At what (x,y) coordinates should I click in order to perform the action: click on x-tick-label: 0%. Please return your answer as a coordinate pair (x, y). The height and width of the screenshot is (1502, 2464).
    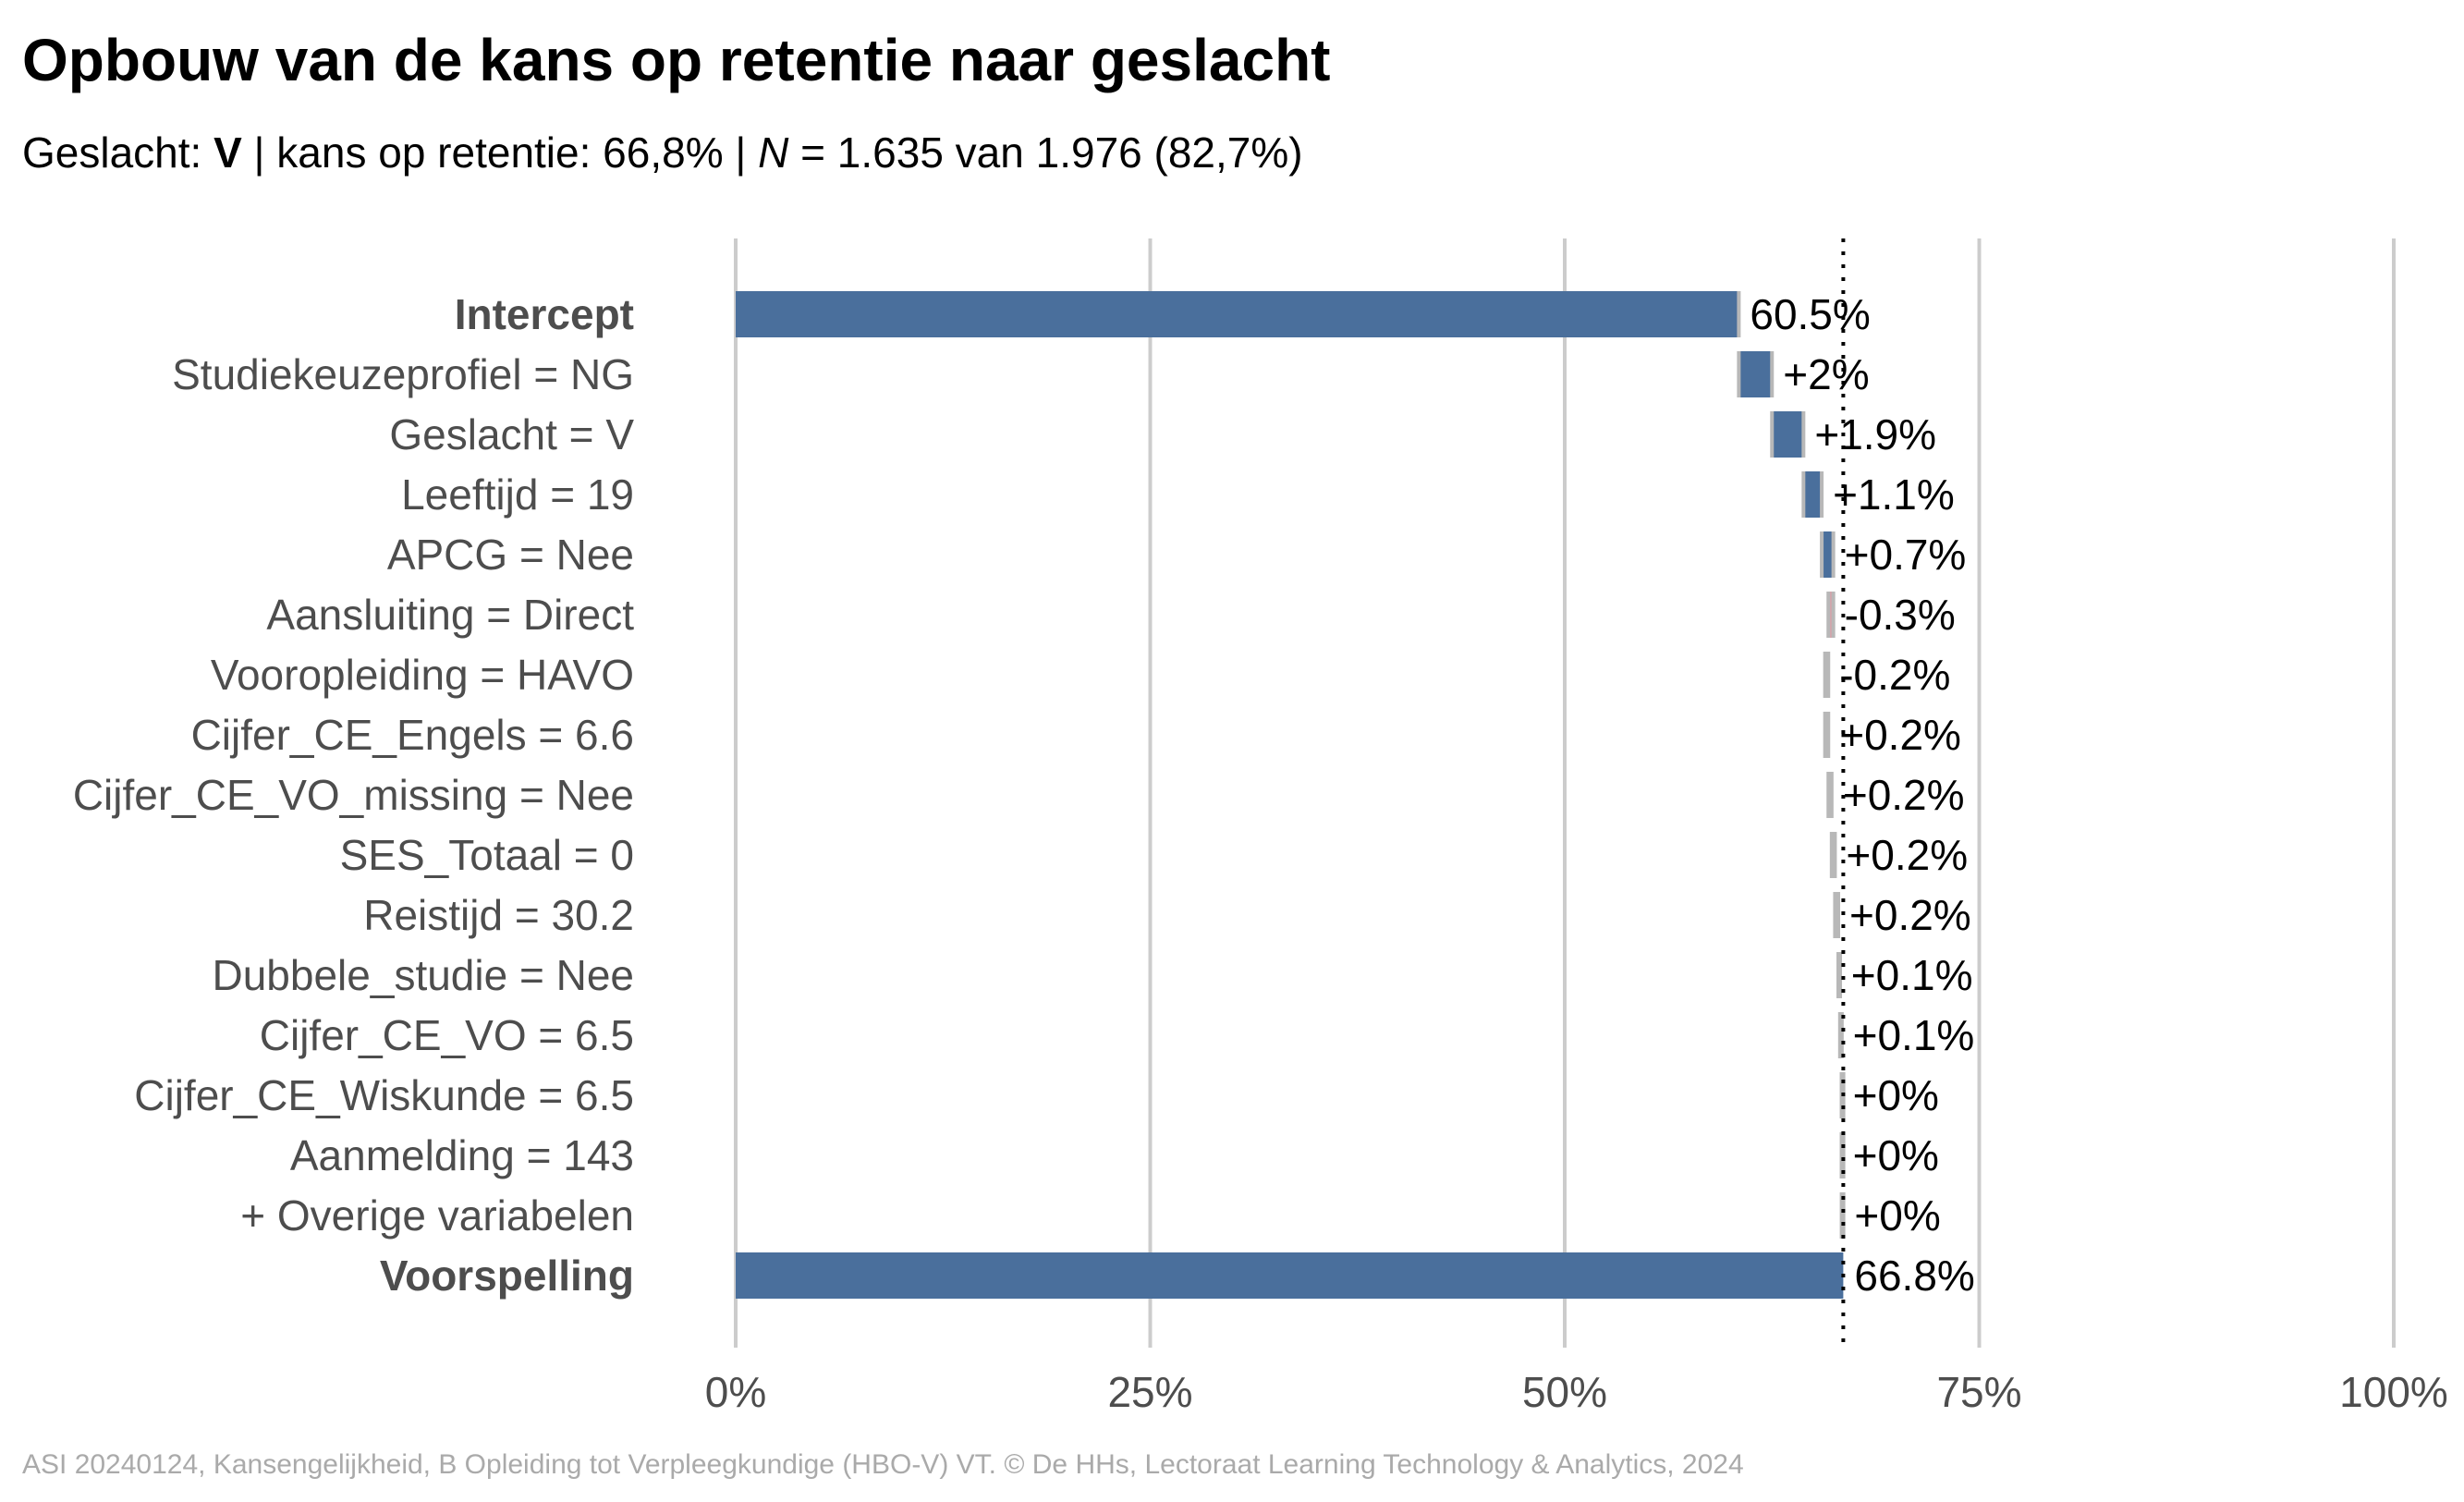
    Looking at the image, I should click on (735, 1392).